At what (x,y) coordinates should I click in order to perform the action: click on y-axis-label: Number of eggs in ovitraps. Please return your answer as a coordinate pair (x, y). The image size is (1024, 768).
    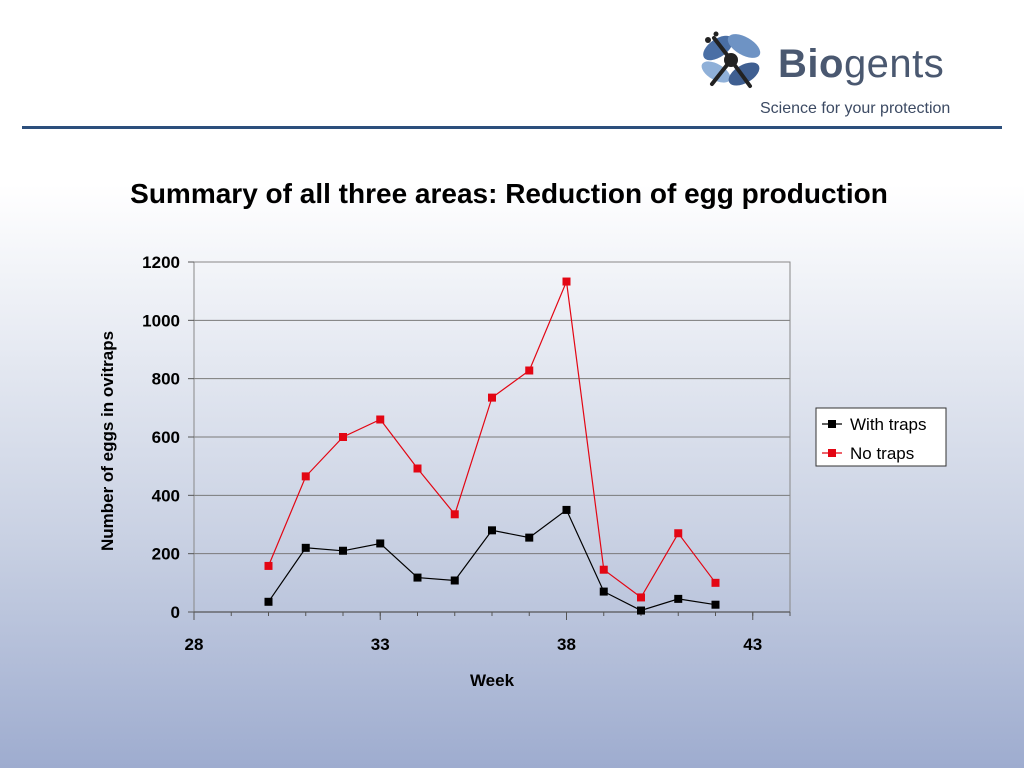
    Looking at the image, I should click on (107, 441).